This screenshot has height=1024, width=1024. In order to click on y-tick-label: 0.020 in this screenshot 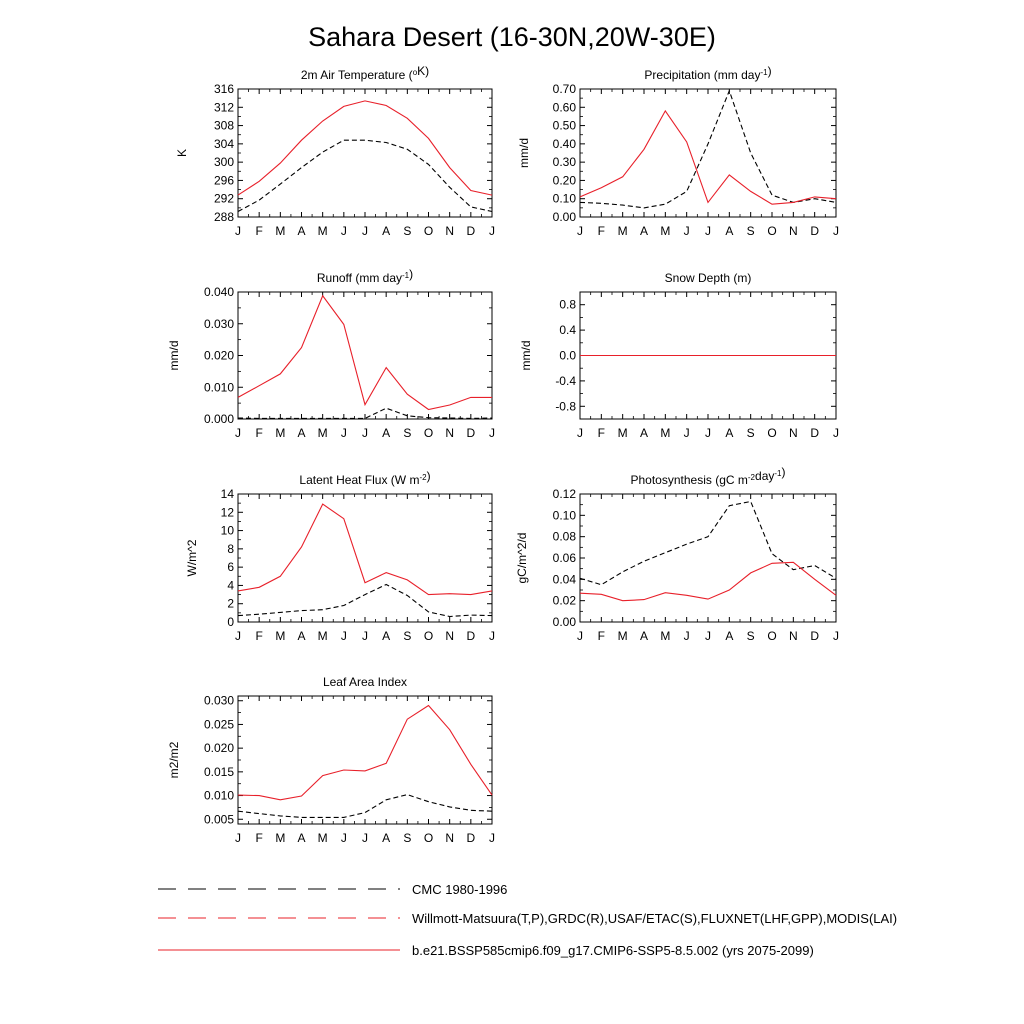, I will do `click(219, 356)`.